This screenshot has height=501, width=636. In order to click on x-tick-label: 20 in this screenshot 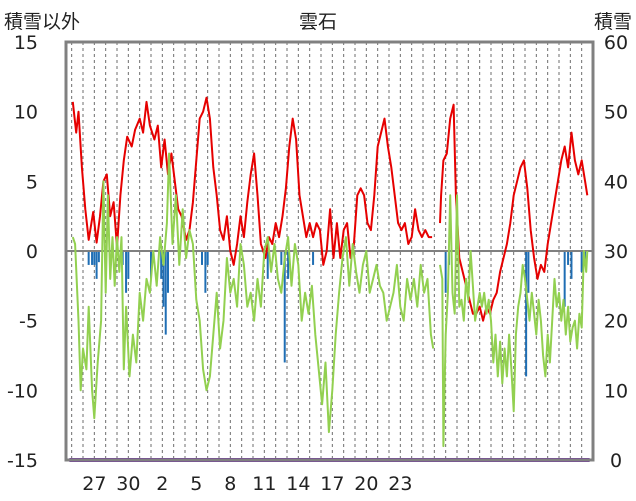, I will do `click(366, 484)`.